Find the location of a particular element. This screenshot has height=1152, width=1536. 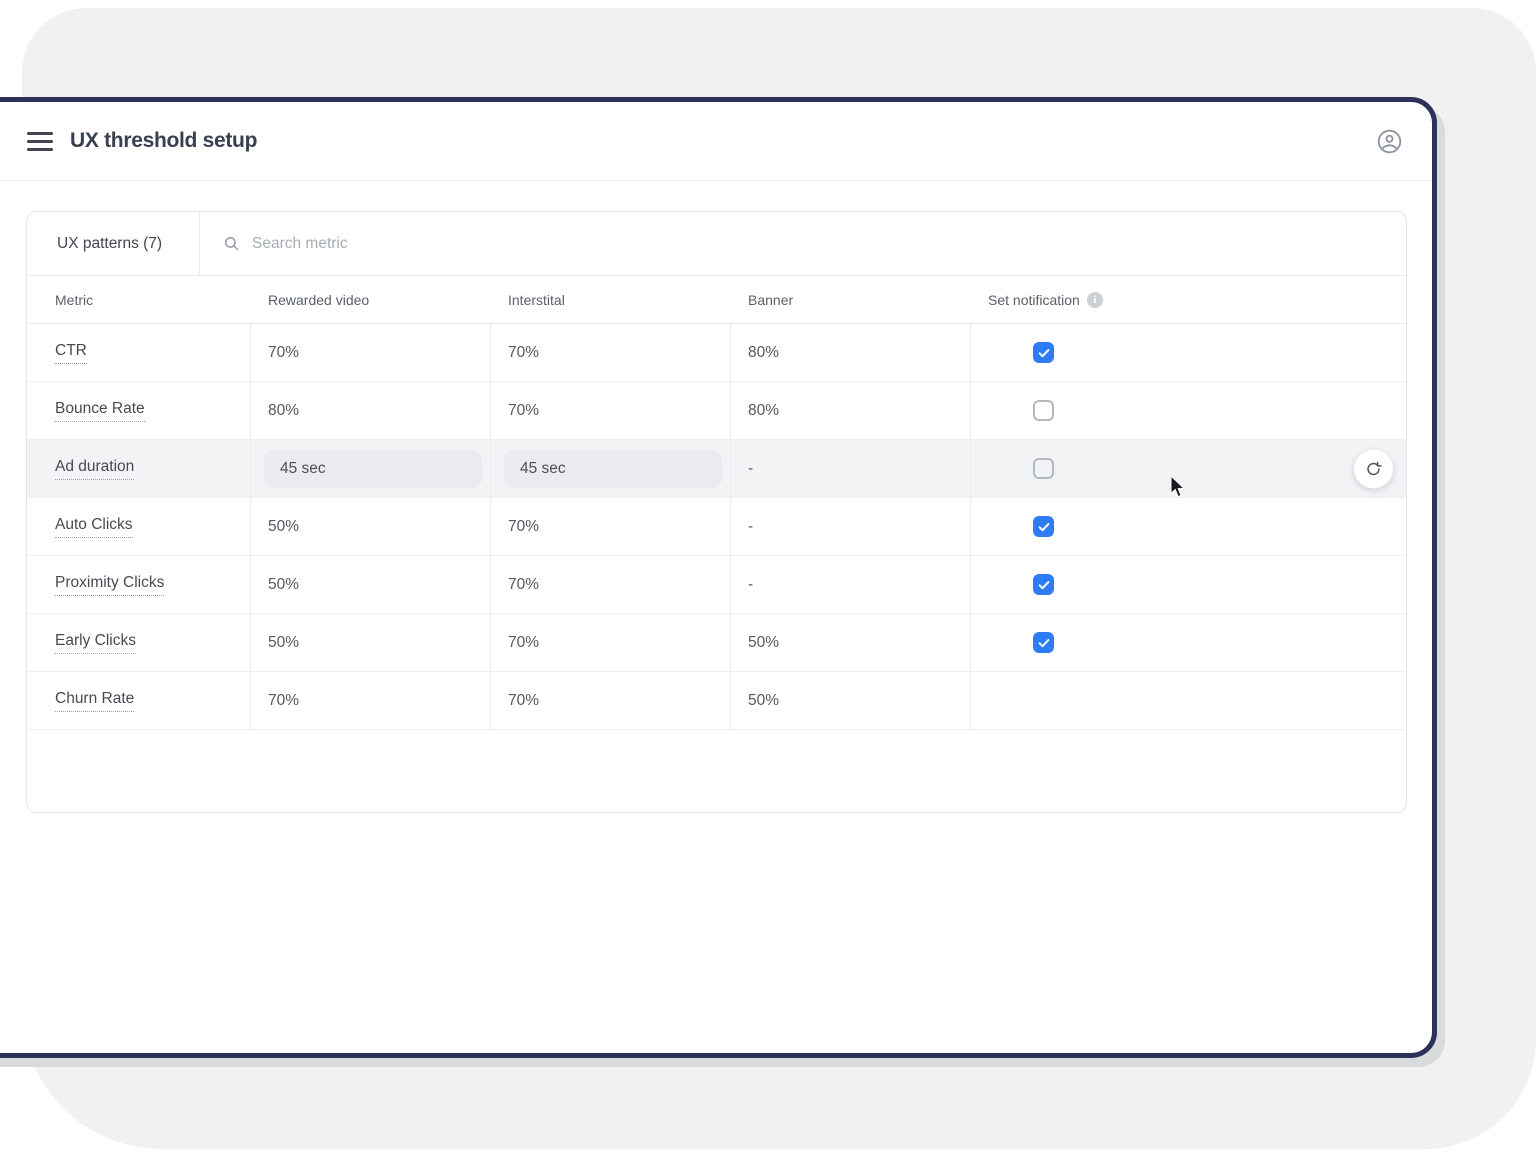

metric-link: Auto Clicks is located at coordinates (94, 527).